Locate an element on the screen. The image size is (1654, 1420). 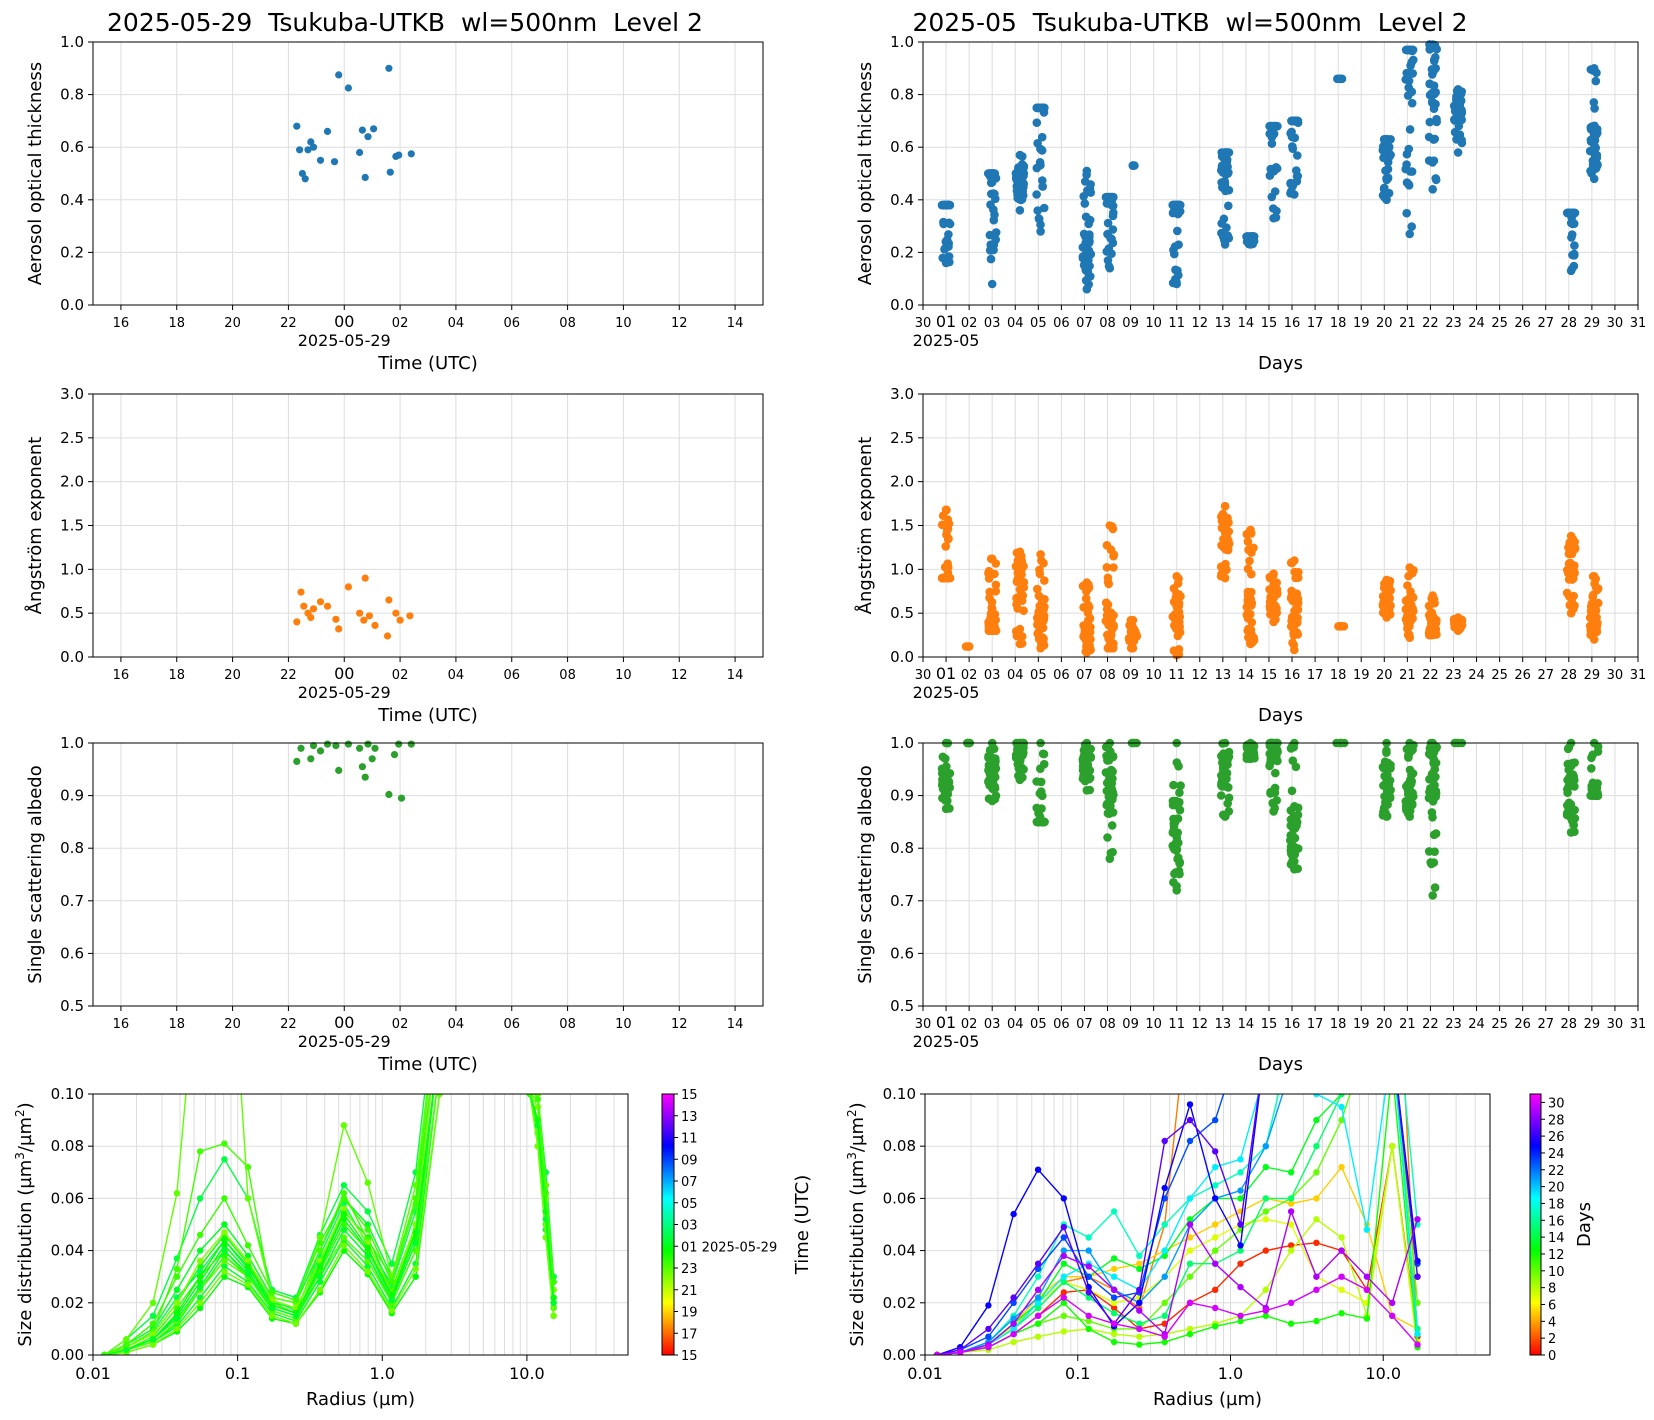
date-label: 2025-05 is located at coordinates (946, 1041).